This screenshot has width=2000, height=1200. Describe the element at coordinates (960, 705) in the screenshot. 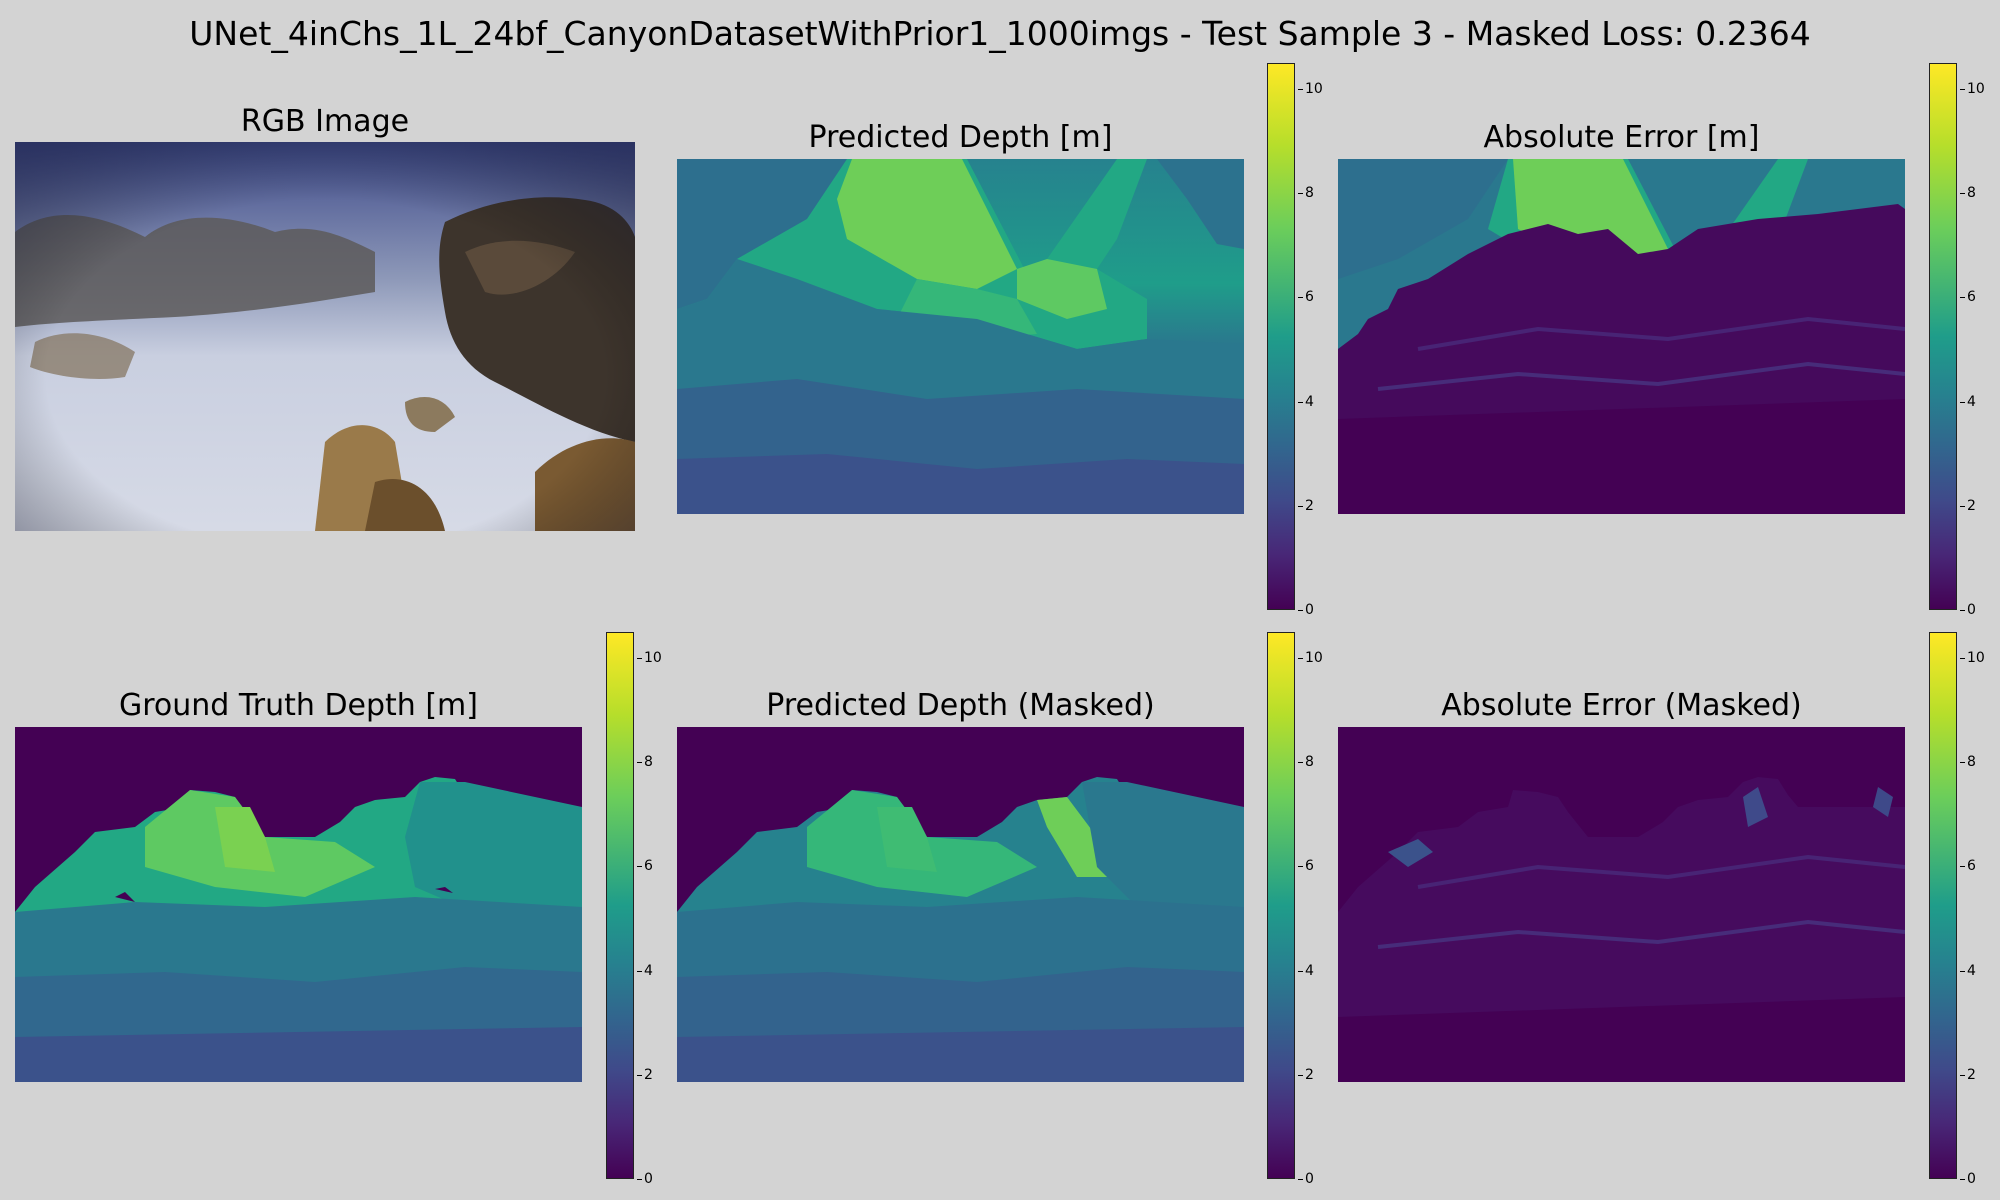

I see `panel-title-predicted-masked: Predicted Depth (Masked)` at that location.